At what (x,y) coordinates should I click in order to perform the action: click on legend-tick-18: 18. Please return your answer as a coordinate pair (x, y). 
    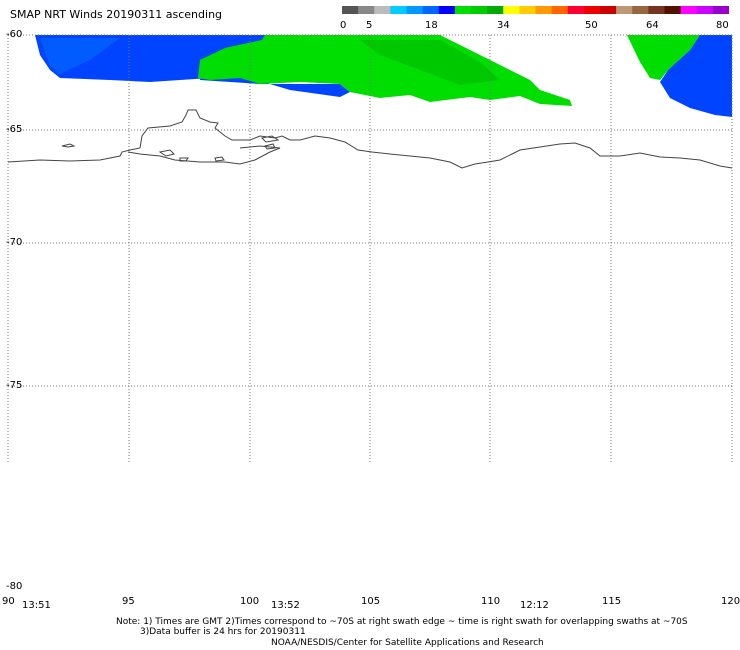
    Looking at the image, I should click on (431, 25).